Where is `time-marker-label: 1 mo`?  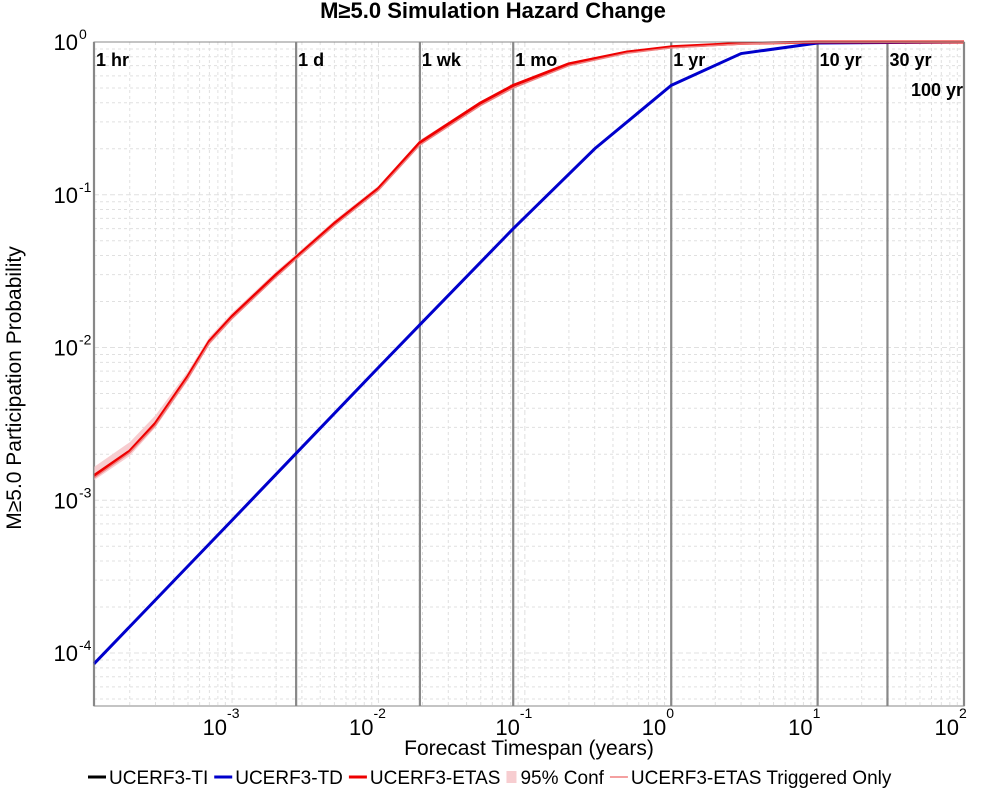
time-marker-label: 1 mo is located at coordinates (536, 60).